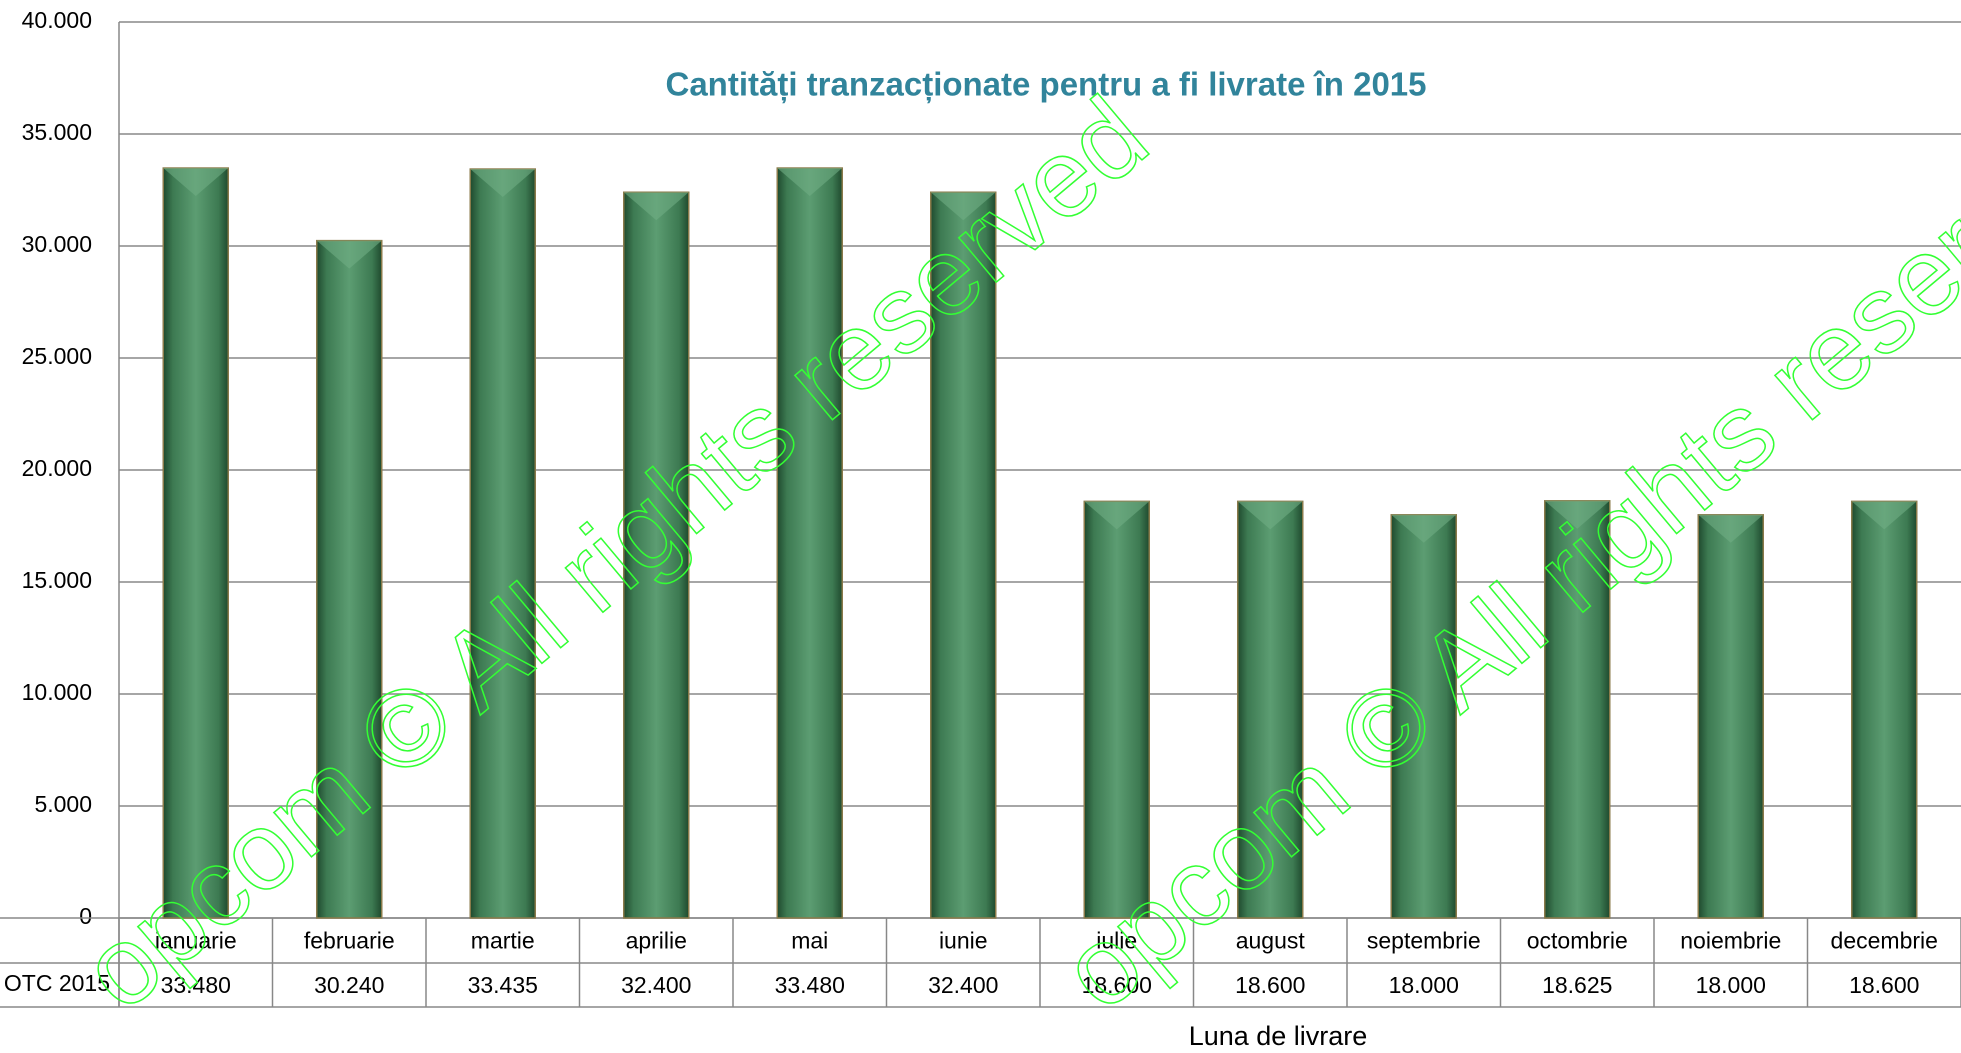  I want to click on x-tick-label: aprilie, so click(656, 941).